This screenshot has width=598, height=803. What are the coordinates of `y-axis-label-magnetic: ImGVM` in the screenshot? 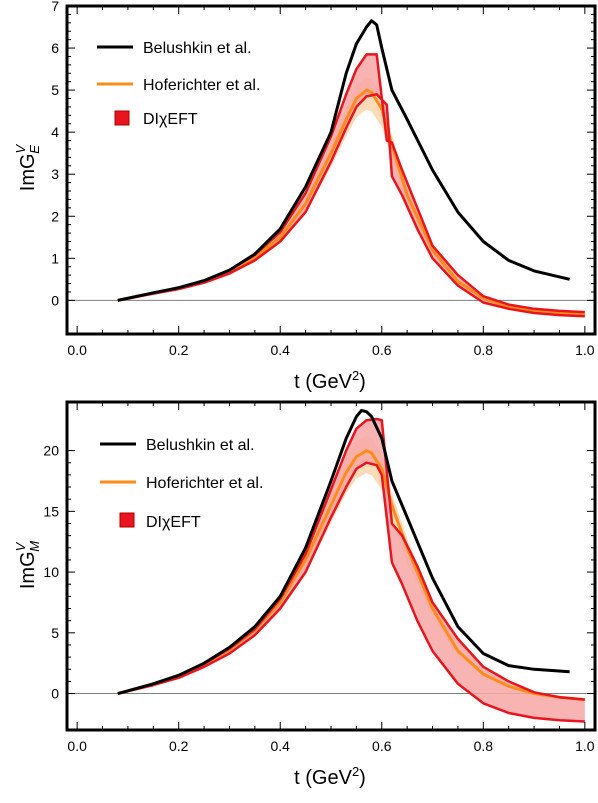 It's located at (27, 565).